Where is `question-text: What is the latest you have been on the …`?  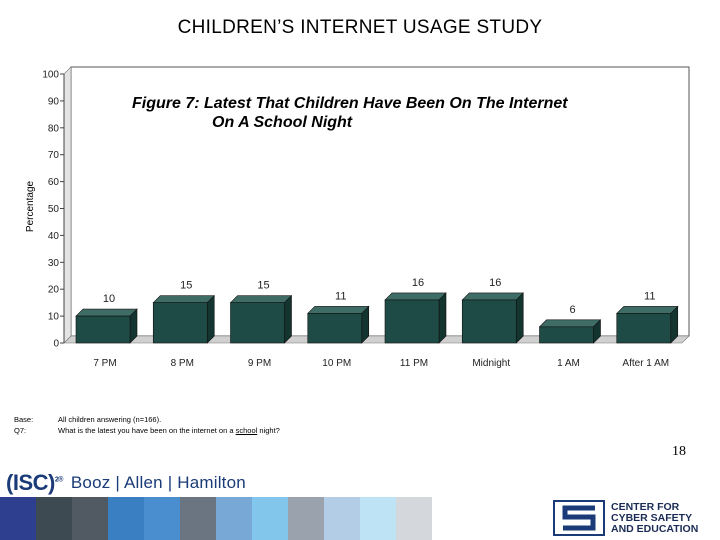 question-text: What is the latest you have been on the … is located at coordinates (169, 430).